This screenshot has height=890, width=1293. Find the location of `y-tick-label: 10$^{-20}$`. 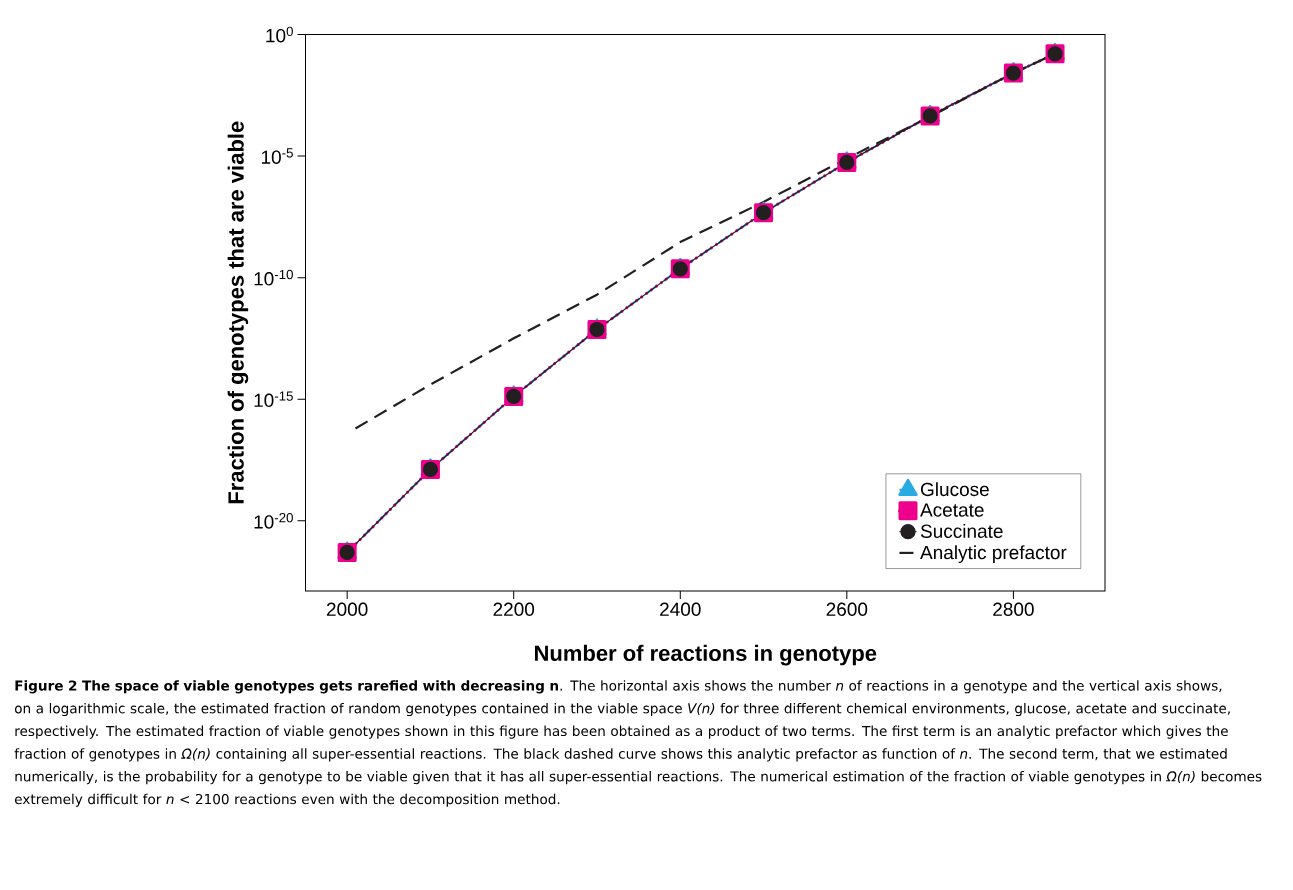

y-tick-label: 10$^{-20}$ is located at coordinates (273, 520).